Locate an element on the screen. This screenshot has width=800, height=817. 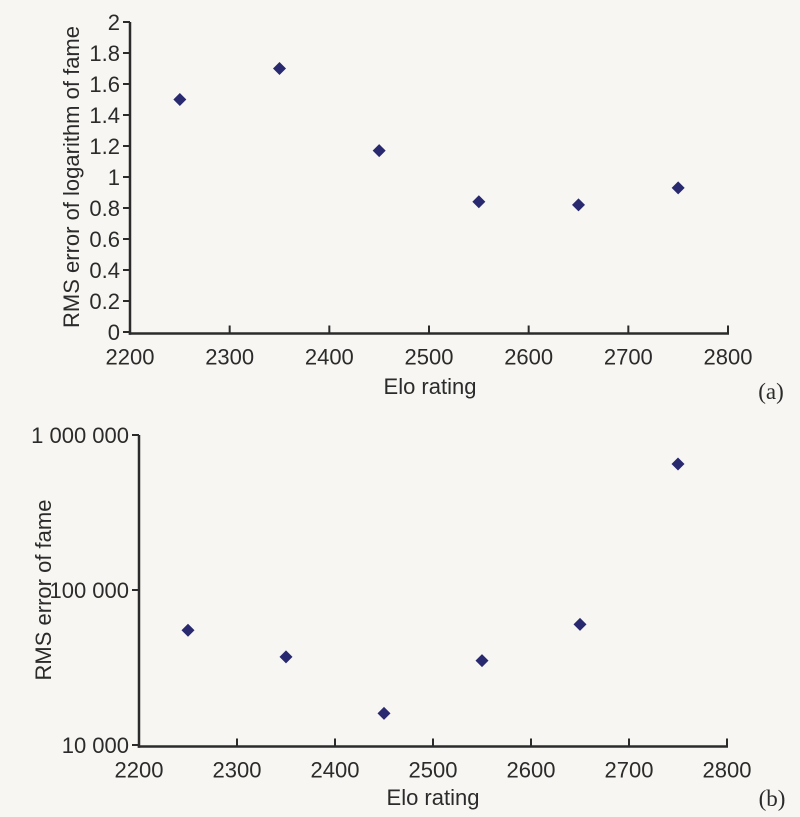
x-axis-label-a: Elo rating is located at coordinates (430, 386).